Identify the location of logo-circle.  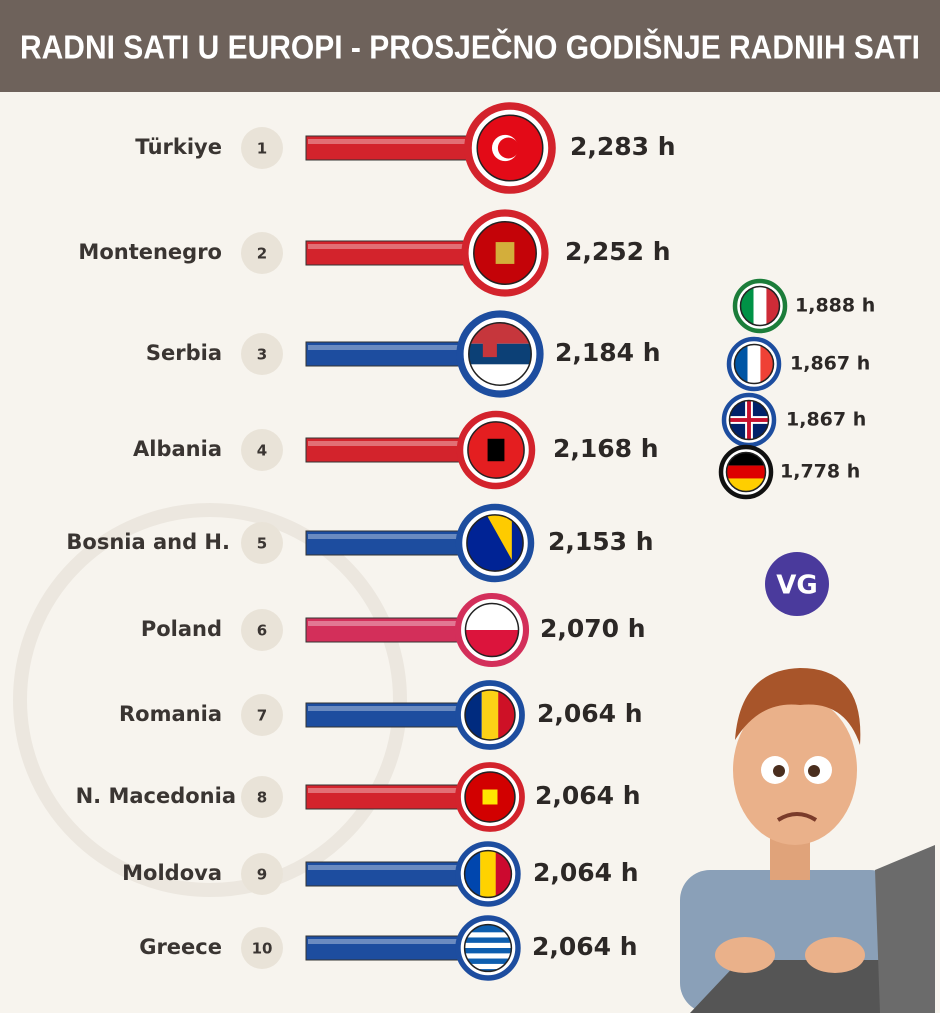
(797, 584).